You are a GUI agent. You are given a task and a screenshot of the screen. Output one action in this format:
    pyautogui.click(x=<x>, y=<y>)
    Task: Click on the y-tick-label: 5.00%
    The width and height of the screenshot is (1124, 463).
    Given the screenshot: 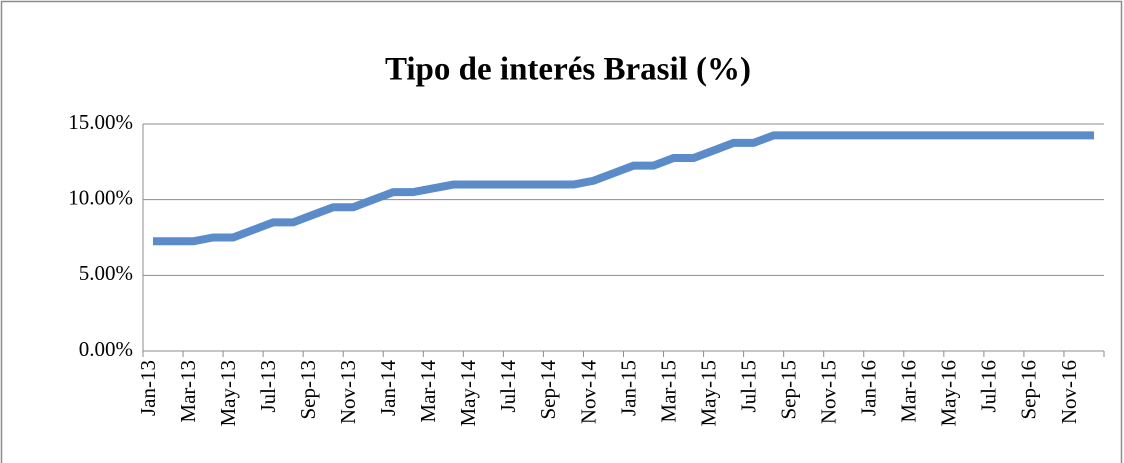 What is the action you would take?
    pyautogui.click(x=106, y=273)
    